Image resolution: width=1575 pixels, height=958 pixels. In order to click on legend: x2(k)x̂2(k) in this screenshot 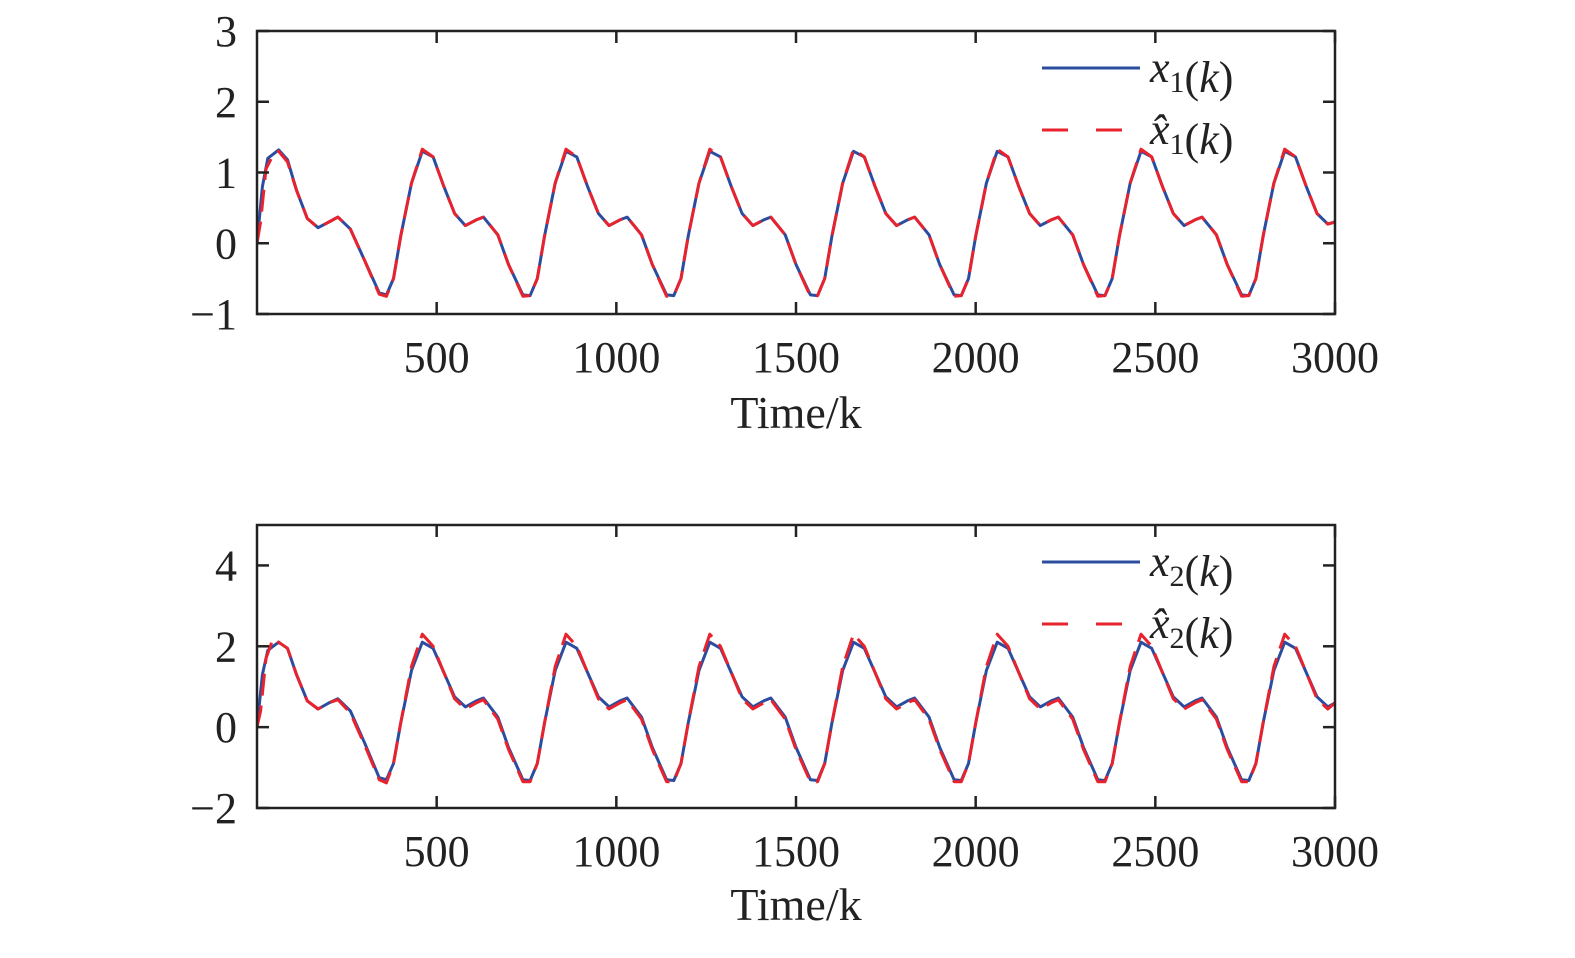, I will do `click(1137, 597)`.